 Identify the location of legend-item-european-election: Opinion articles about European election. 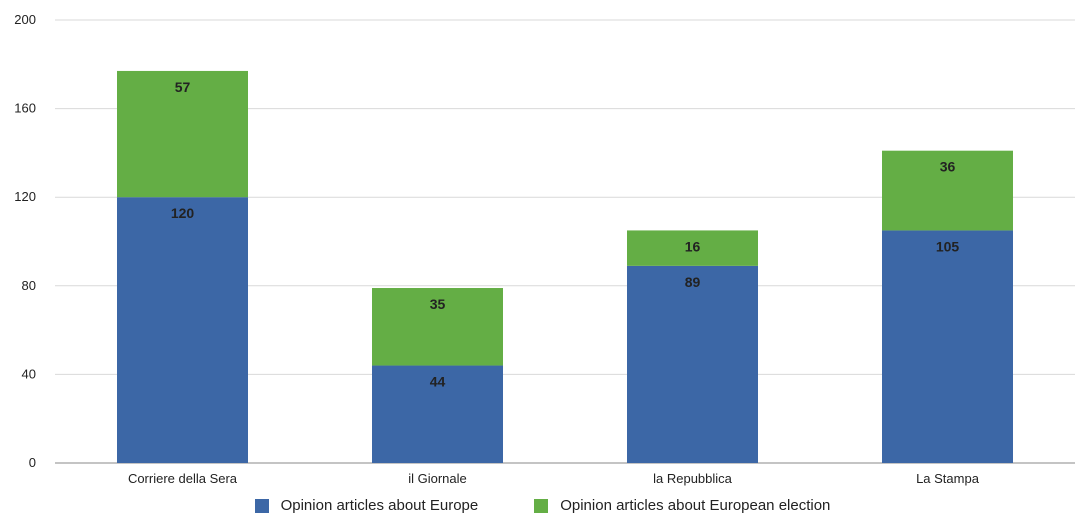
(682, 505).